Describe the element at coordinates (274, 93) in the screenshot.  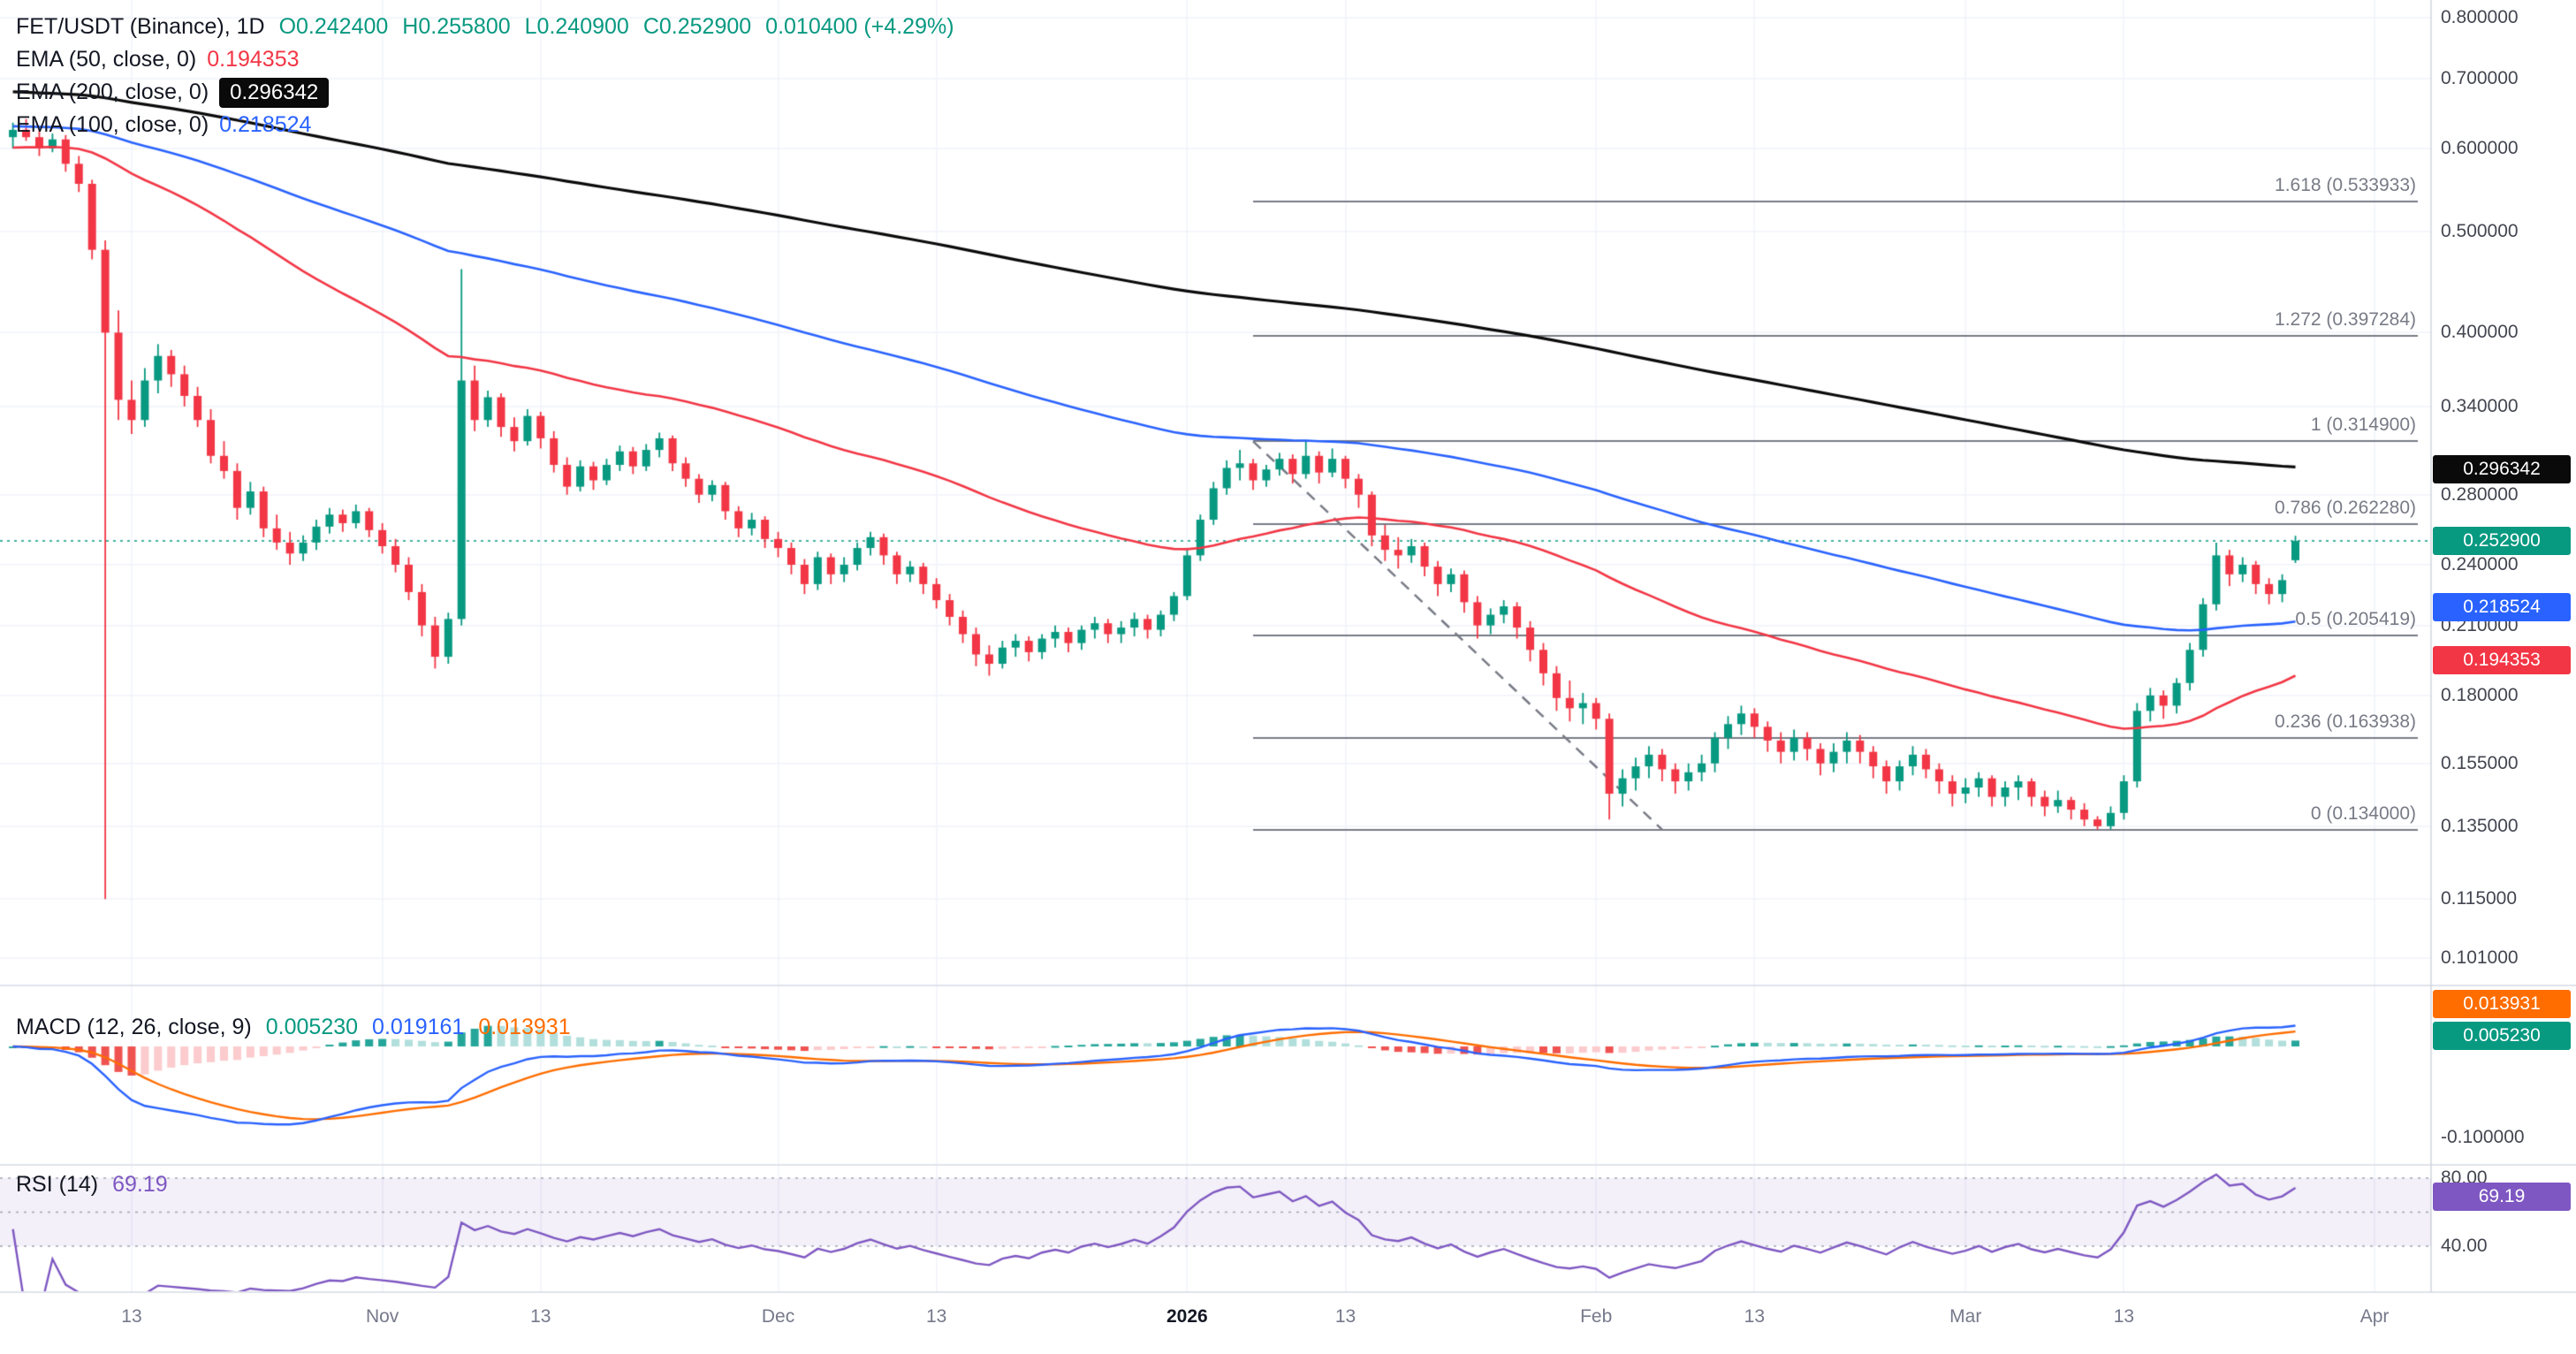
I see `ema200-value-badge: 0.296342` at that location.